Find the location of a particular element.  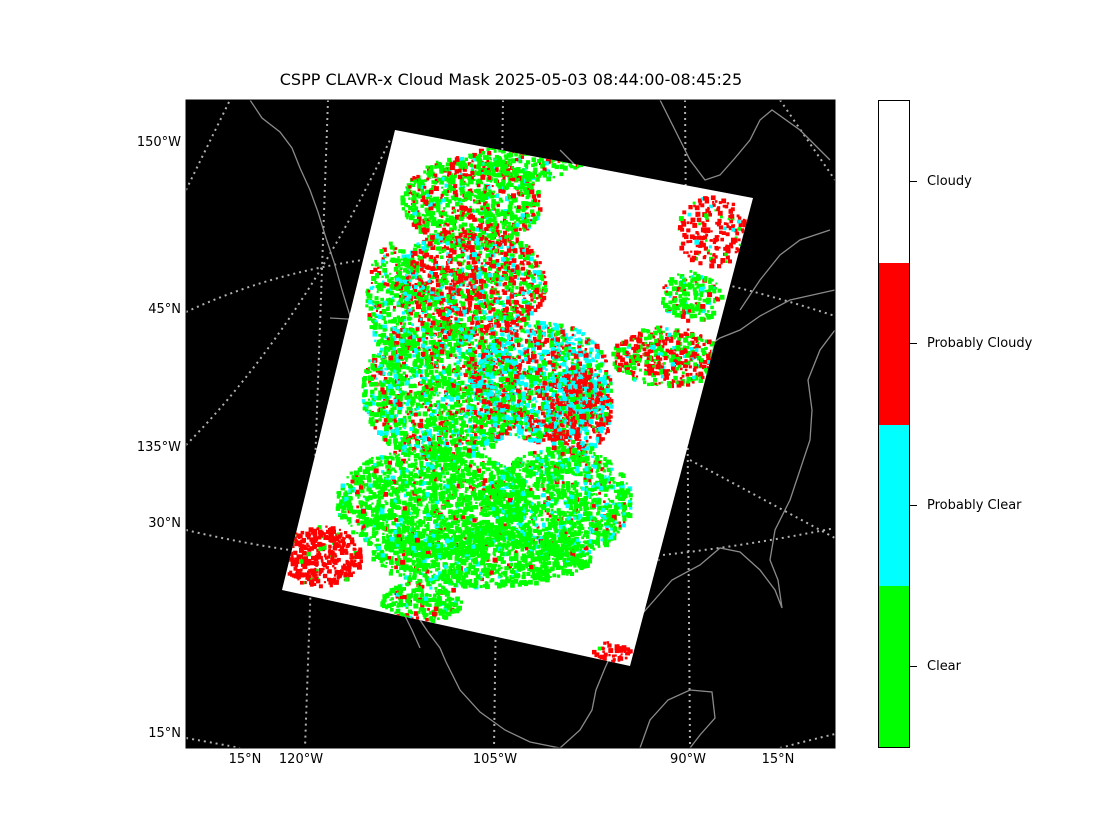

colorbar-segment-clear is located at coordinates (894, 666).